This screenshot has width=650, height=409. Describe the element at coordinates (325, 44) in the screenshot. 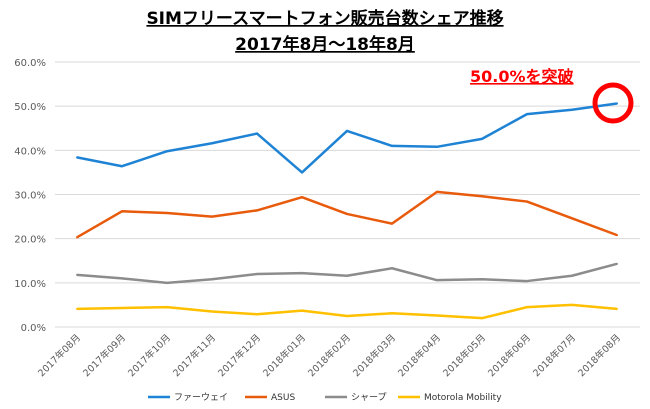

I see `chart-subtitle: 2017年8月〜18年8月` at that location.